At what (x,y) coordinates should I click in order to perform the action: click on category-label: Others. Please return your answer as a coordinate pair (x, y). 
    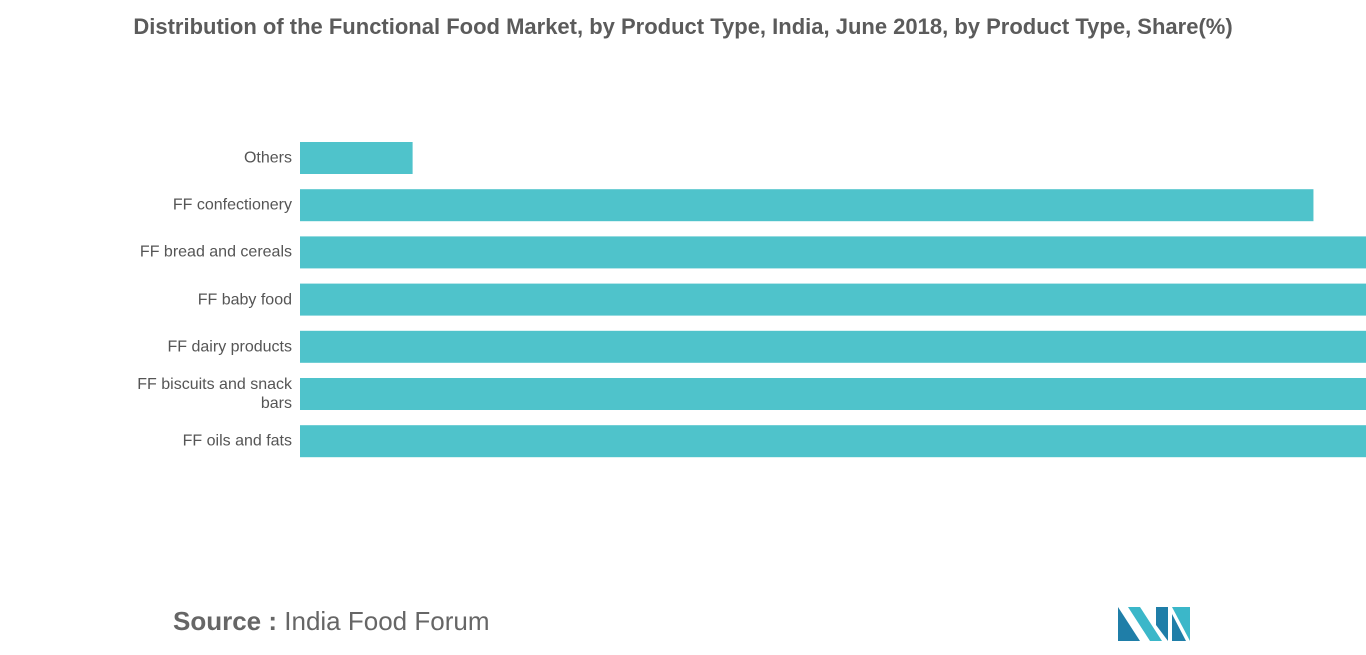
    Looking at the image, I should click on (267, 158).